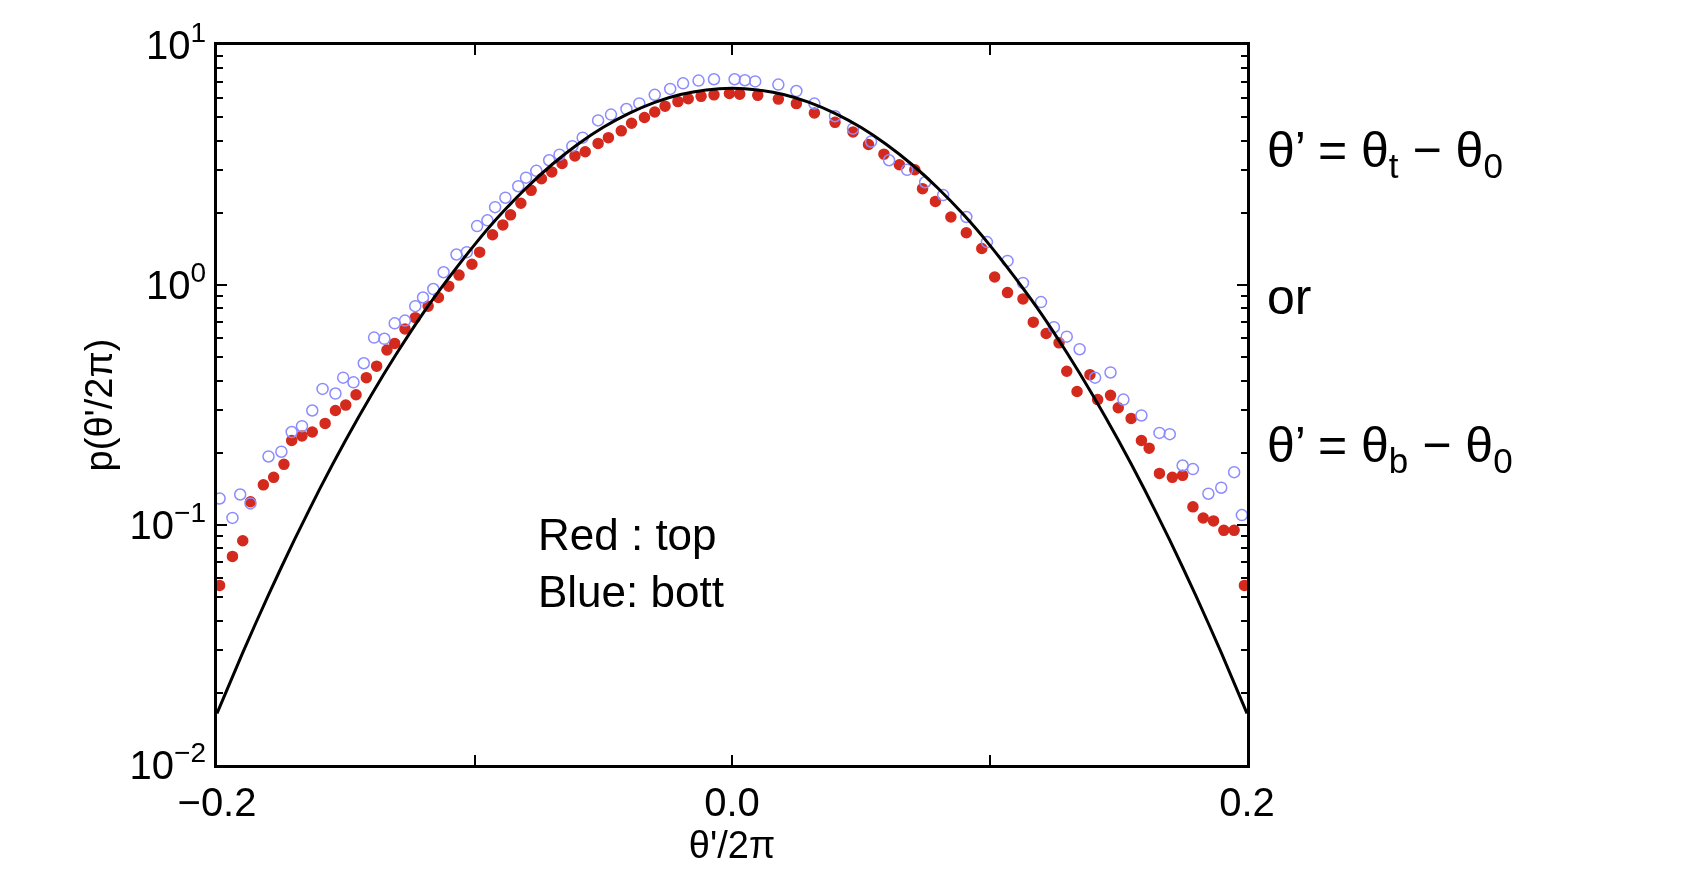 This screenshot has width=1683, height=895. Describe the element at coordinates (1385, 153) in the screenshot. I see `text: θ’ = θ$_{t}$ − θ$_{0}$` at that location.